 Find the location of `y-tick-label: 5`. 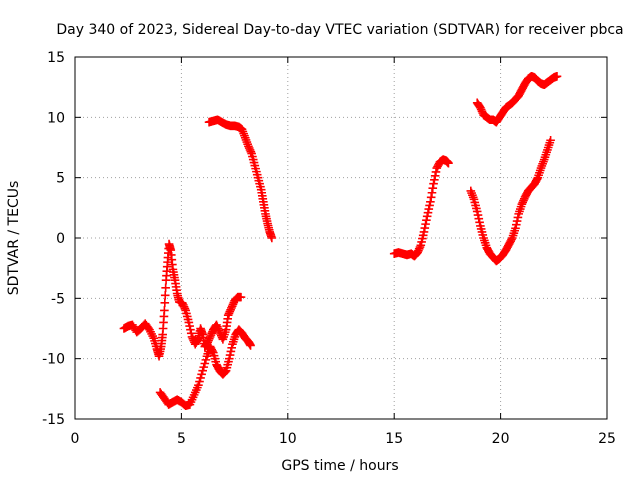

y-tick-label: 5 is located at coordinates (60, 179).